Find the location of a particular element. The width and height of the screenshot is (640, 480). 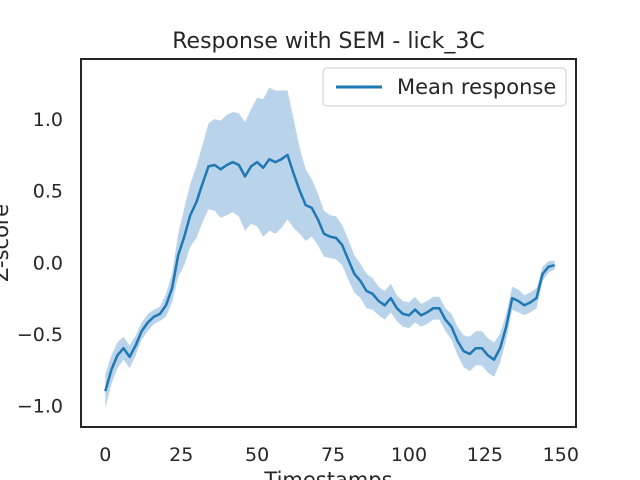

x-tick-label: 75 is located at coordinates (333, 455).